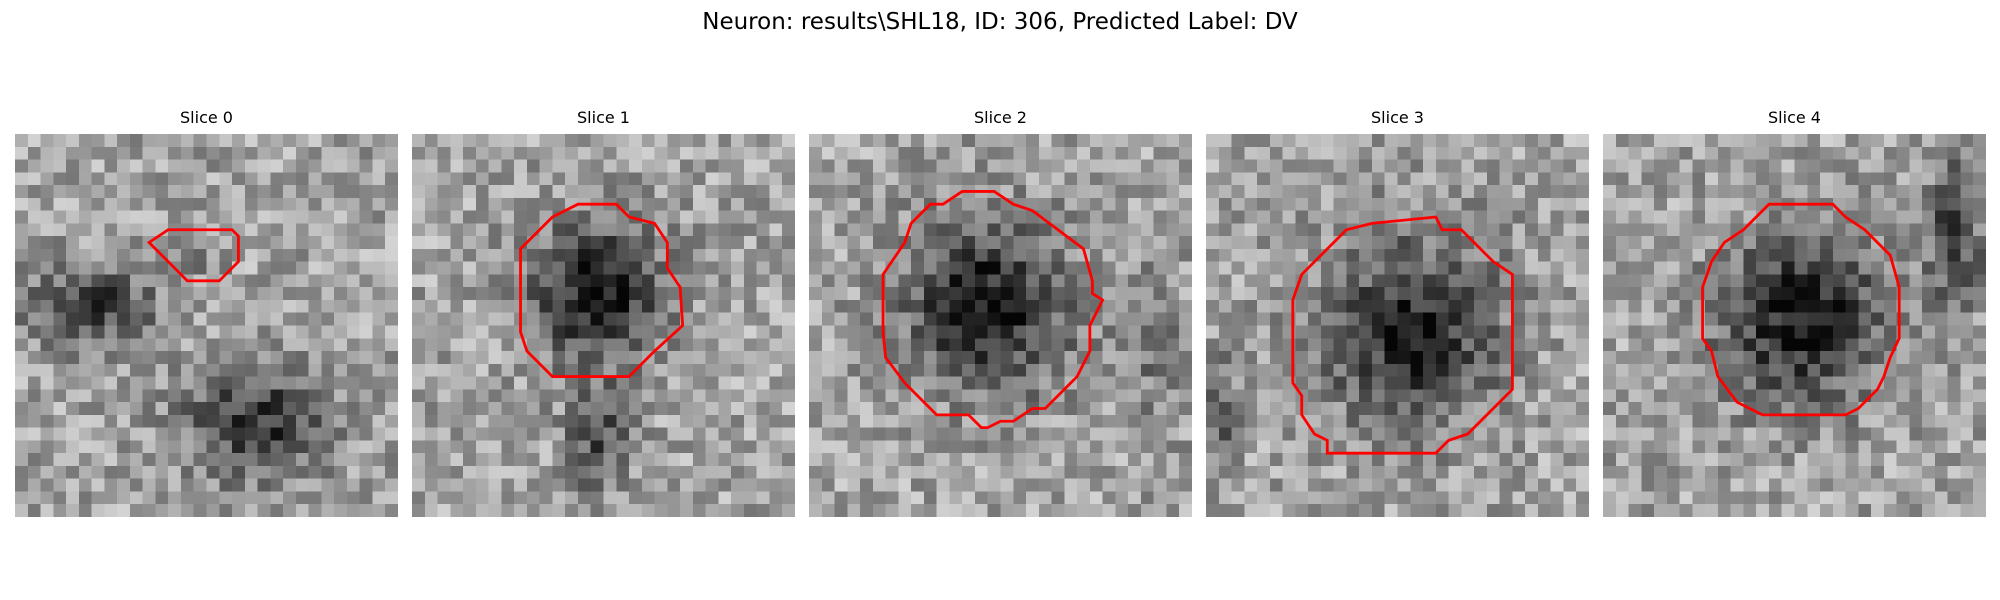 The image size is (2000, 600). Describe the element at coordinates (1397, 117) in the screenshot. I see `slice-title-3: Slice 3` at that location.